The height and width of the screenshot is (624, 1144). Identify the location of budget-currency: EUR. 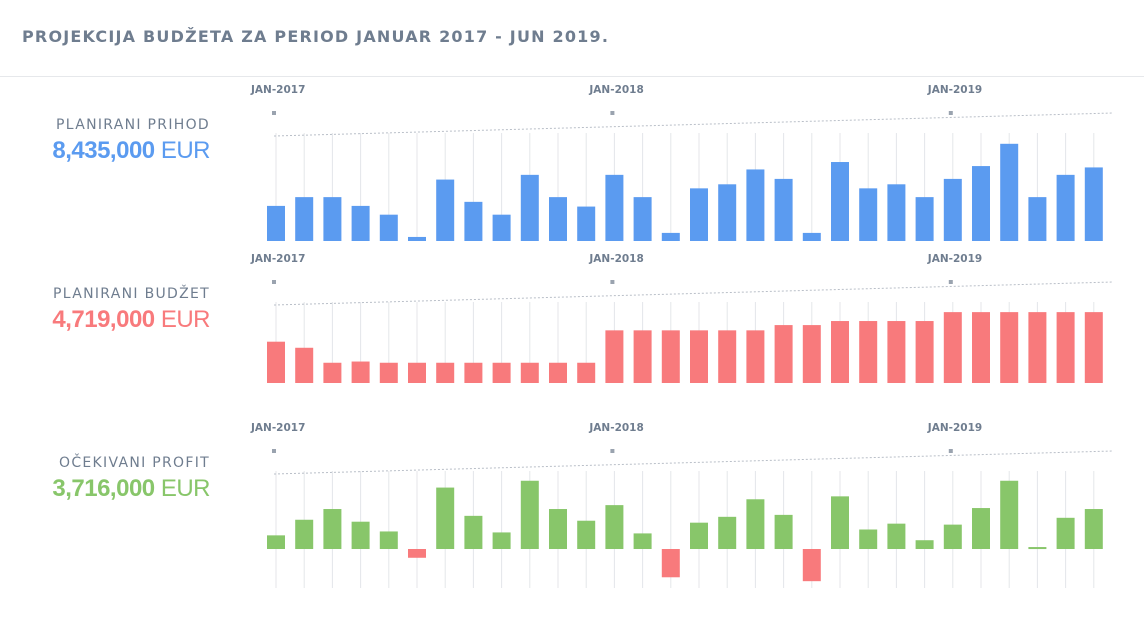
(185, 319).